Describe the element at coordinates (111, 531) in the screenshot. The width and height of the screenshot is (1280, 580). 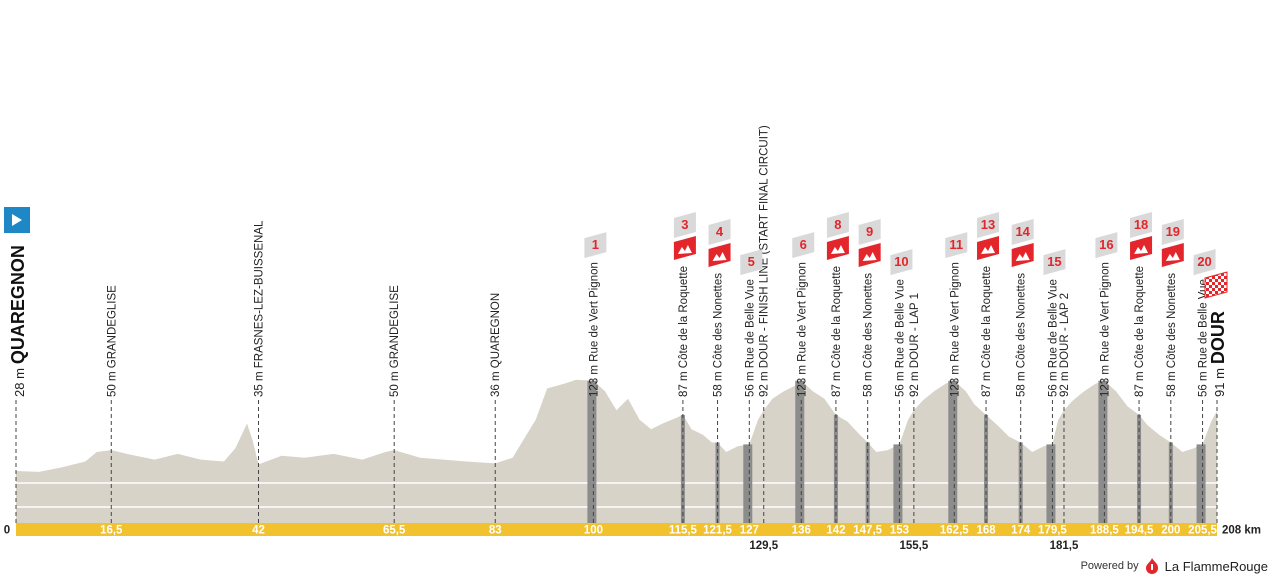
I see `km-tick-label: 16,5` at that location.